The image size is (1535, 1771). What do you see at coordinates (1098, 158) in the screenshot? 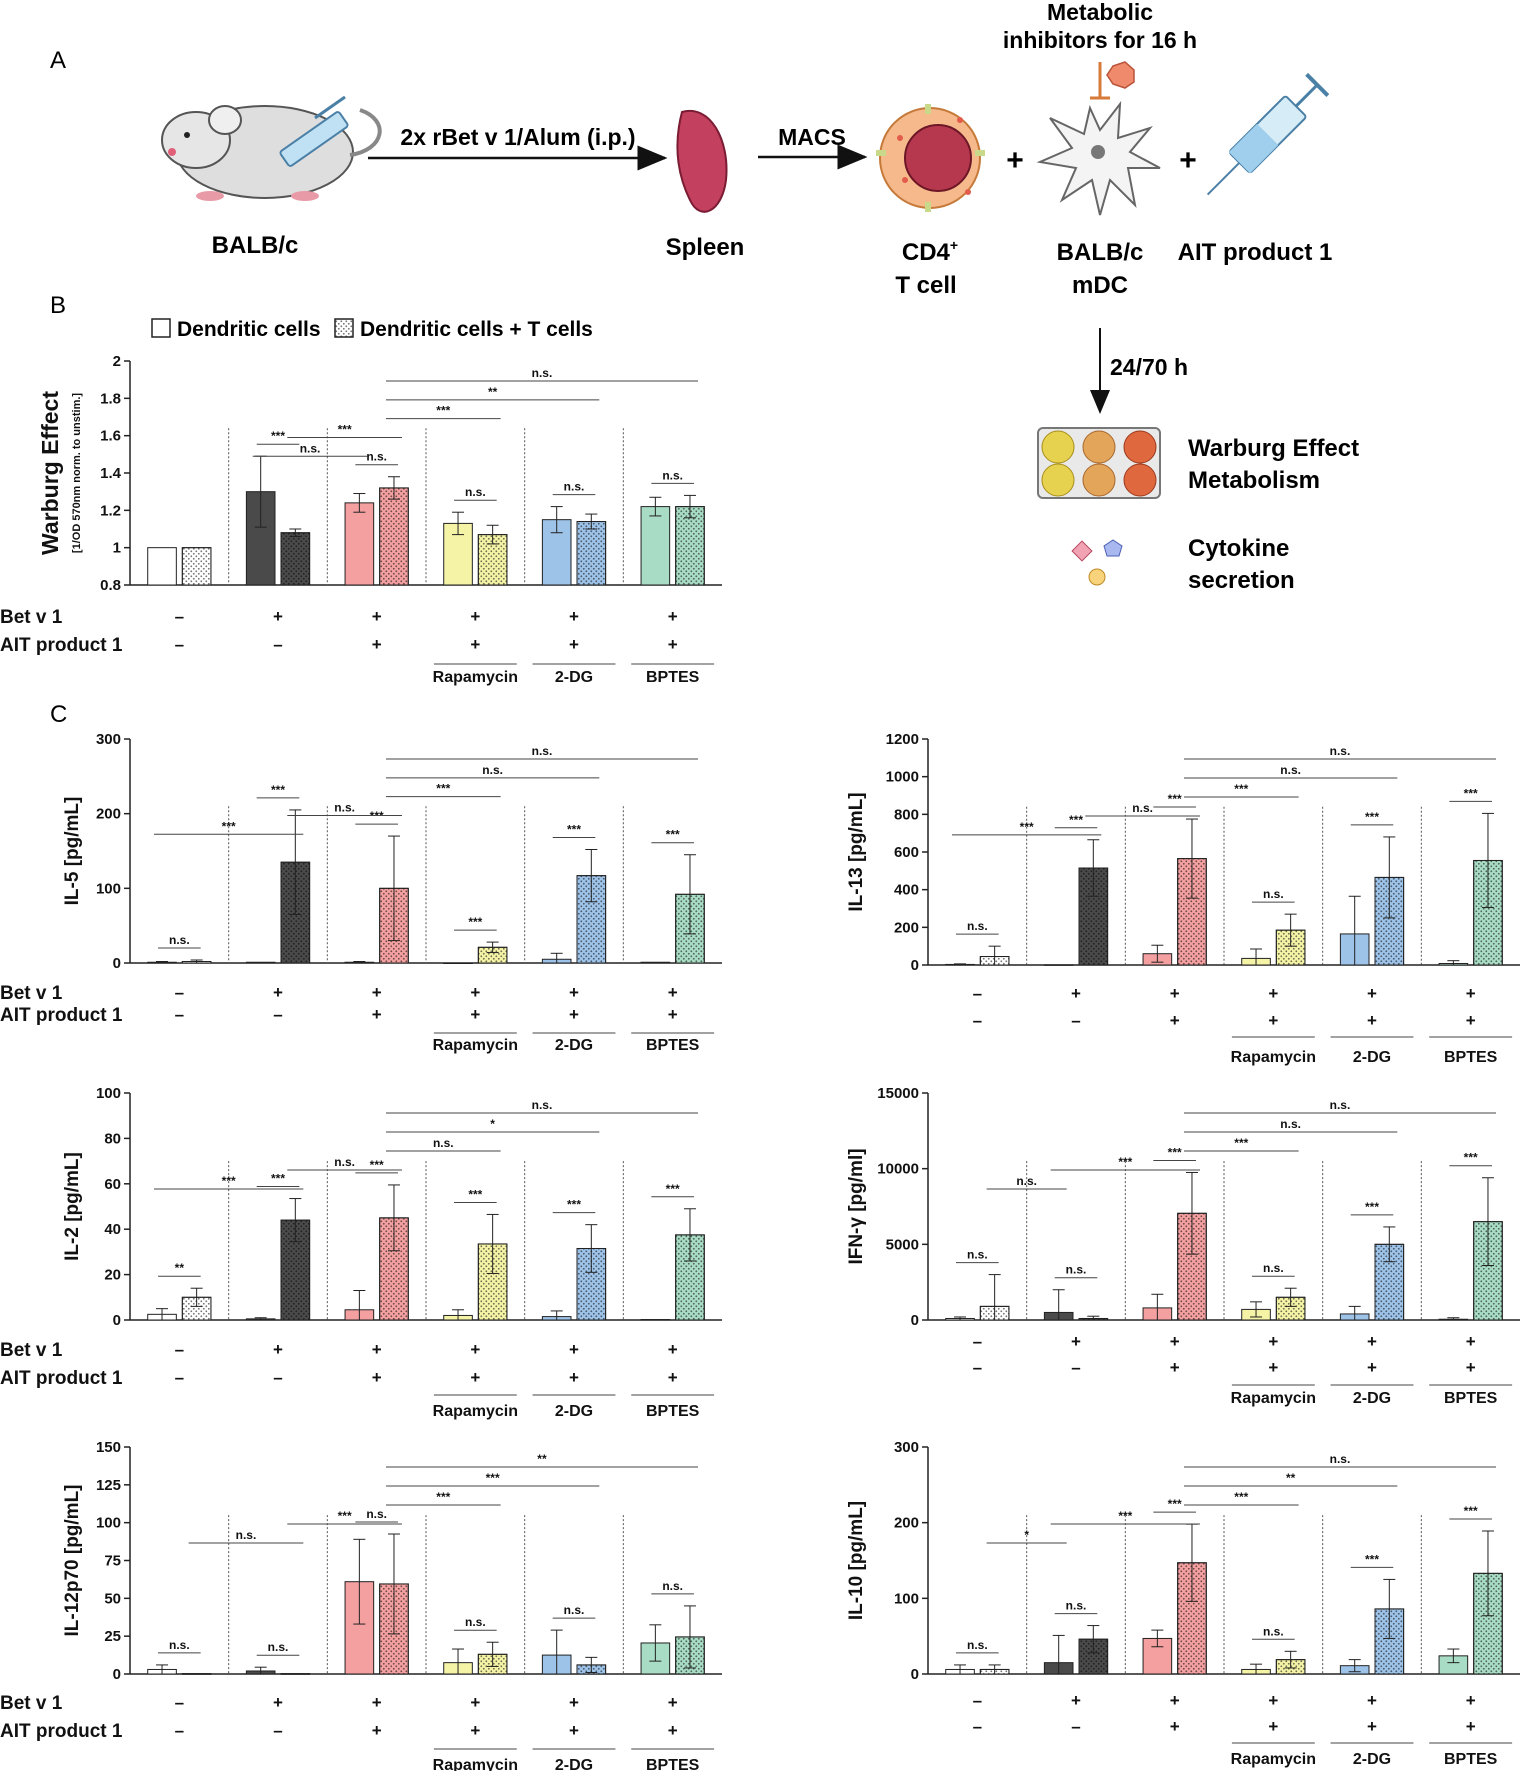
I see `dendritic-cell-illustration` at bounding box center [1098, 158].